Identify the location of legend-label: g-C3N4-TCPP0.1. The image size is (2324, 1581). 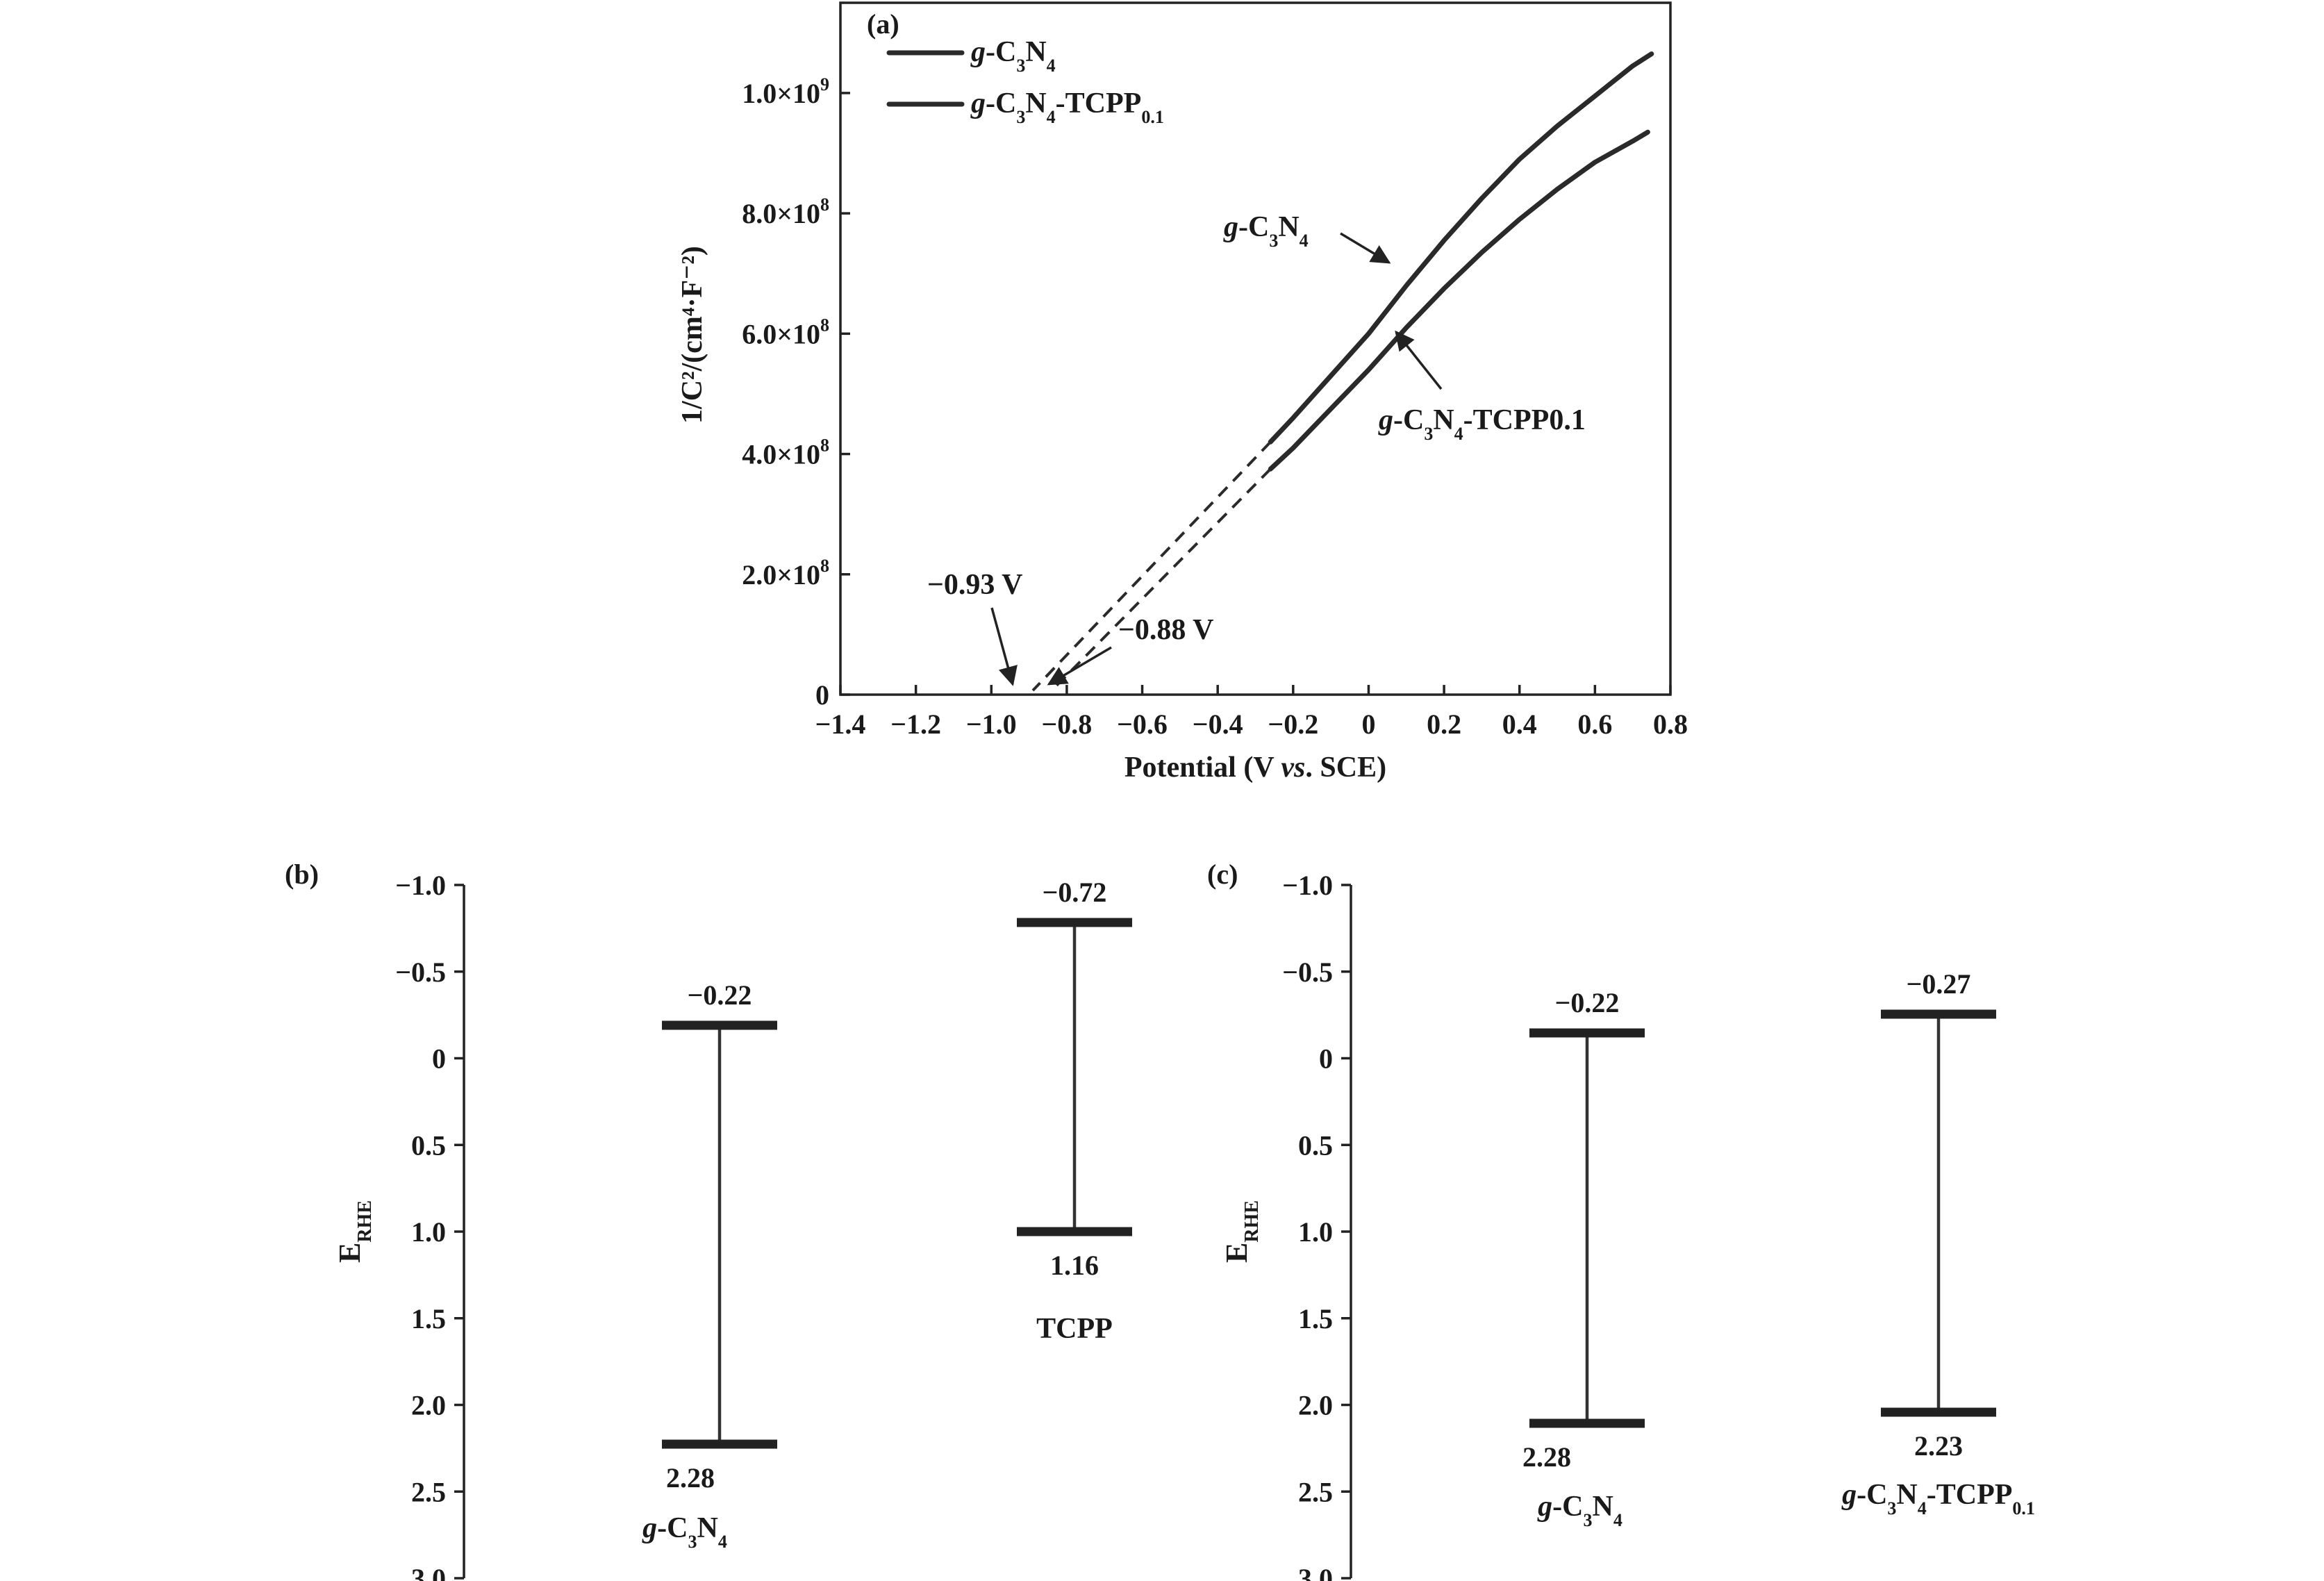
(1067, 108).